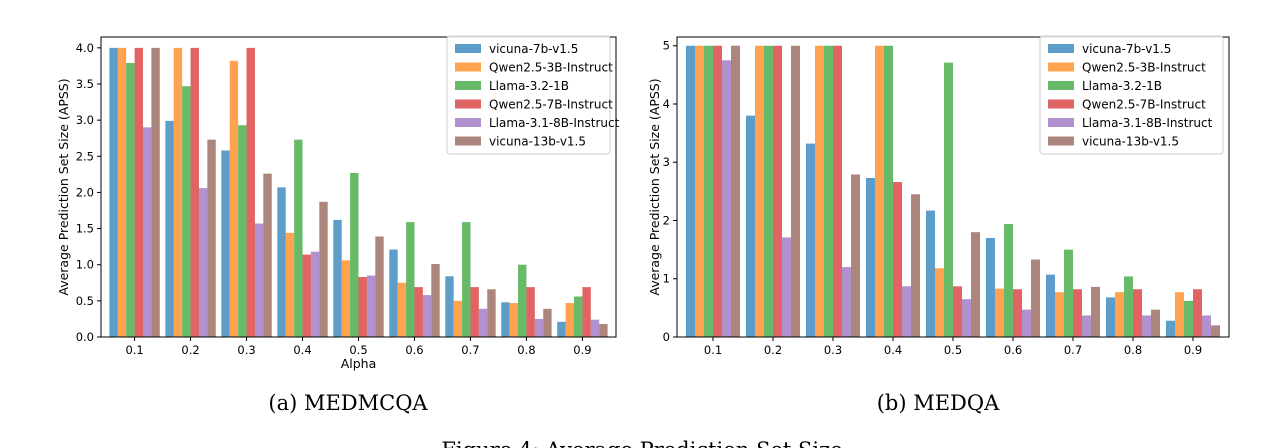 The height and width of the screenshot is (448, 1284). Describe the element at coordinates (371, 306) in the screenshot. I see `bar-llama-3-1-8b-instruct-alpha-0.5` at that location.